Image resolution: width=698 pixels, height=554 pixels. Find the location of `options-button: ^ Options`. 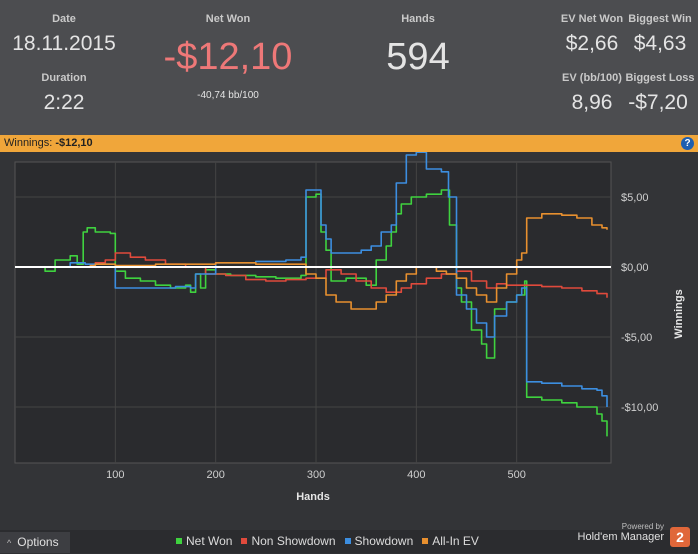

options-button: ^ Options is located at coordinates (35, 542).